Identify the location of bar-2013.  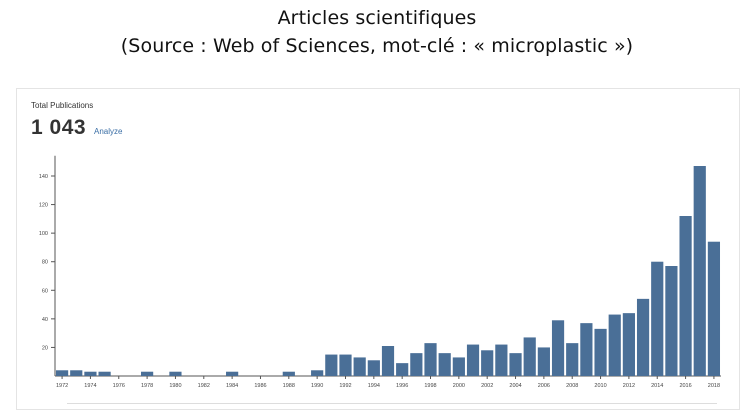
(643, 337).